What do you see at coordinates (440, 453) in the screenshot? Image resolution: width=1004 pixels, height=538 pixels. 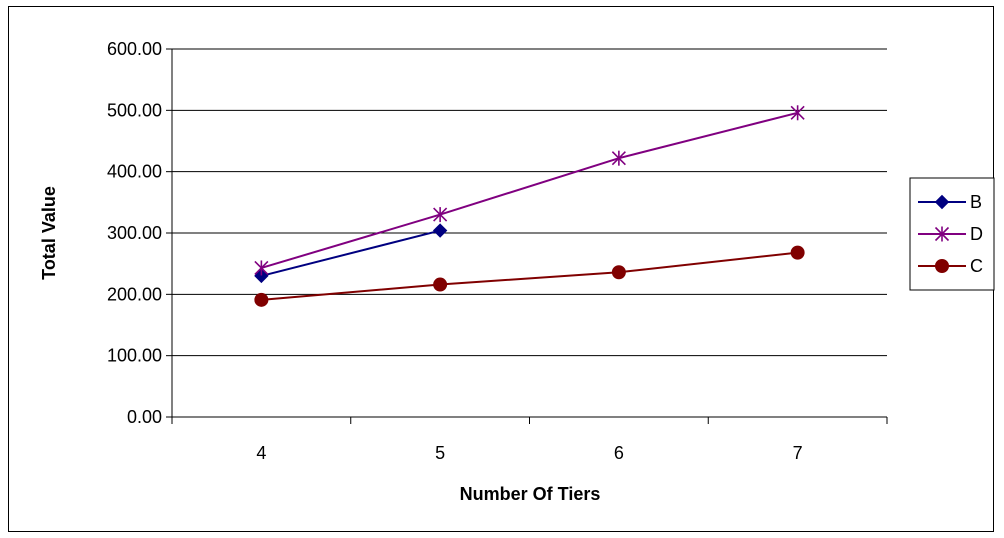 I see `x-tick-label: 5` at bounding box center [440, 453].